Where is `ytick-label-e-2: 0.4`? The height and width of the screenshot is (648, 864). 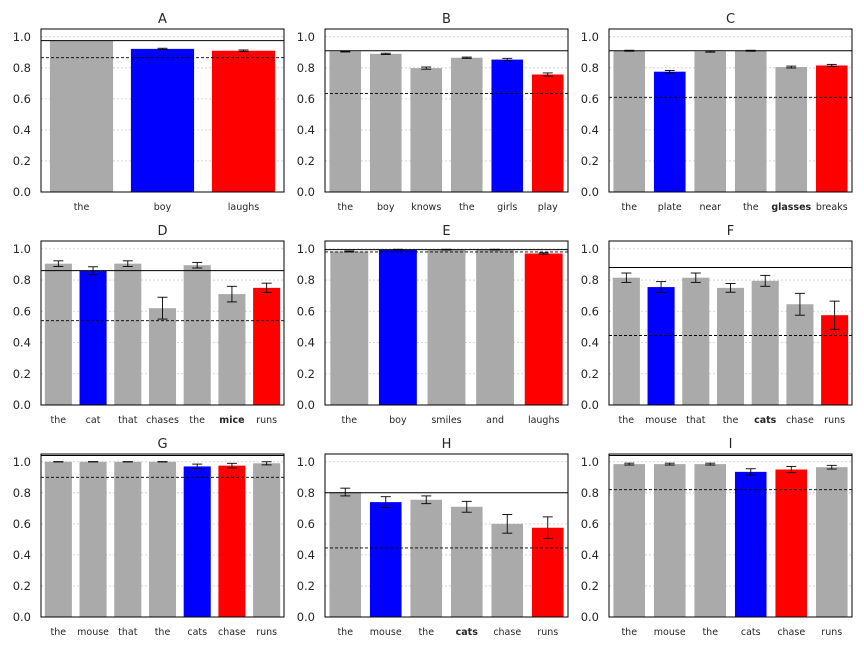 ytick-label-e-2: 0.4 is located at coordinates (306, 343).